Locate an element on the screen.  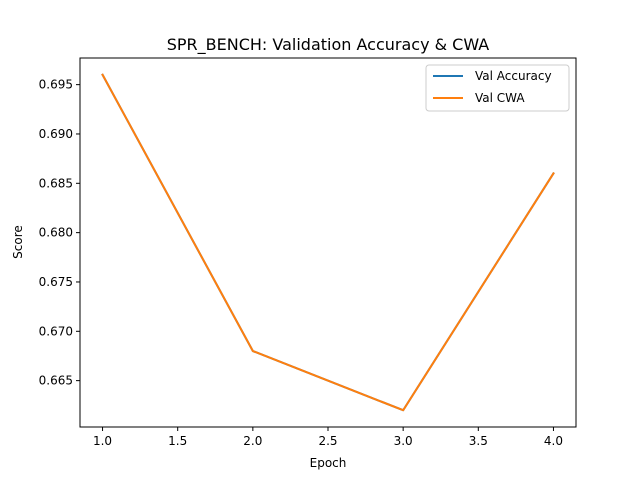
y-axis-ticks: 0.665 0.670 0.675 0.680 0.685 0.690 0.695 is located at coordinates (59, 233).